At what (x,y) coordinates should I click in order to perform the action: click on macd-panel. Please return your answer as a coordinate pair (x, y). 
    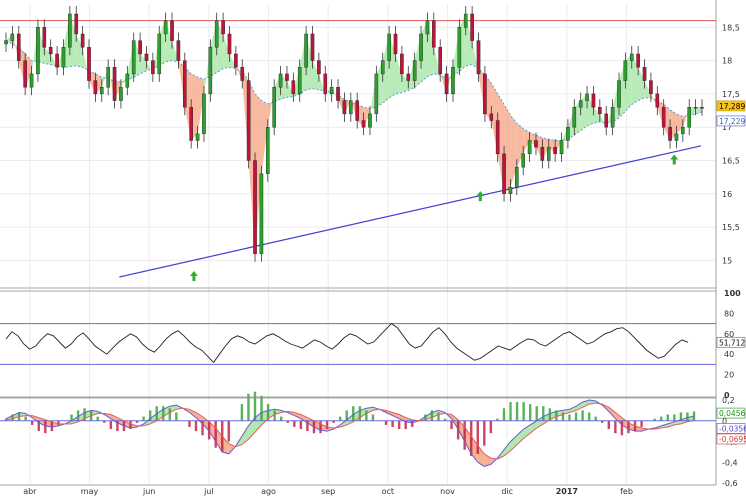
    Looking at the image, I should click on (358, 429).